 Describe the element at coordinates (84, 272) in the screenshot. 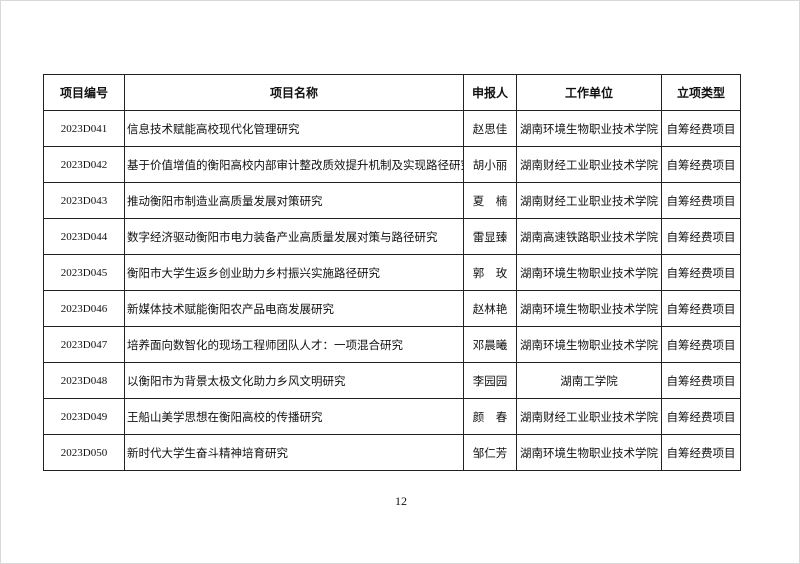

I see `cell-project-code: 2023D045` at that location.